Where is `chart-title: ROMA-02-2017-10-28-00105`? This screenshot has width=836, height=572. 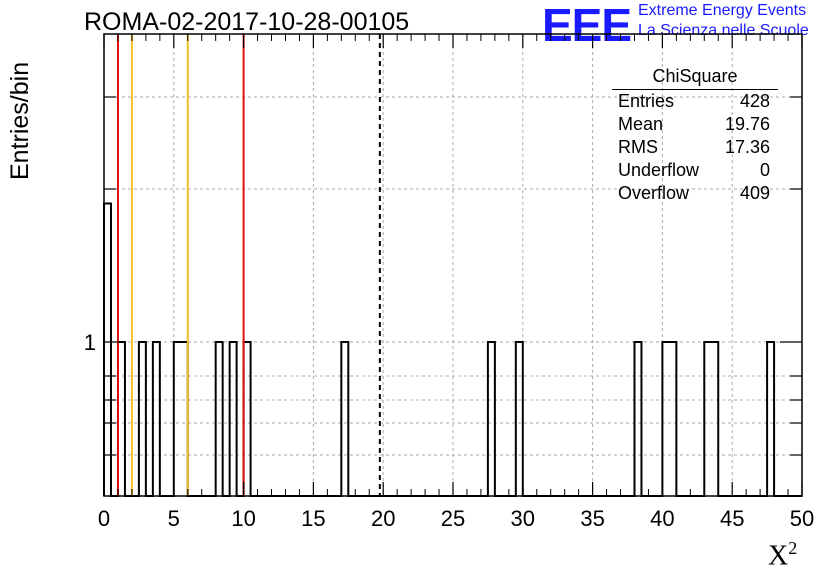
chart-title: ROMA-02-2017-10-28-00105 is located at coordinates (247, 22).